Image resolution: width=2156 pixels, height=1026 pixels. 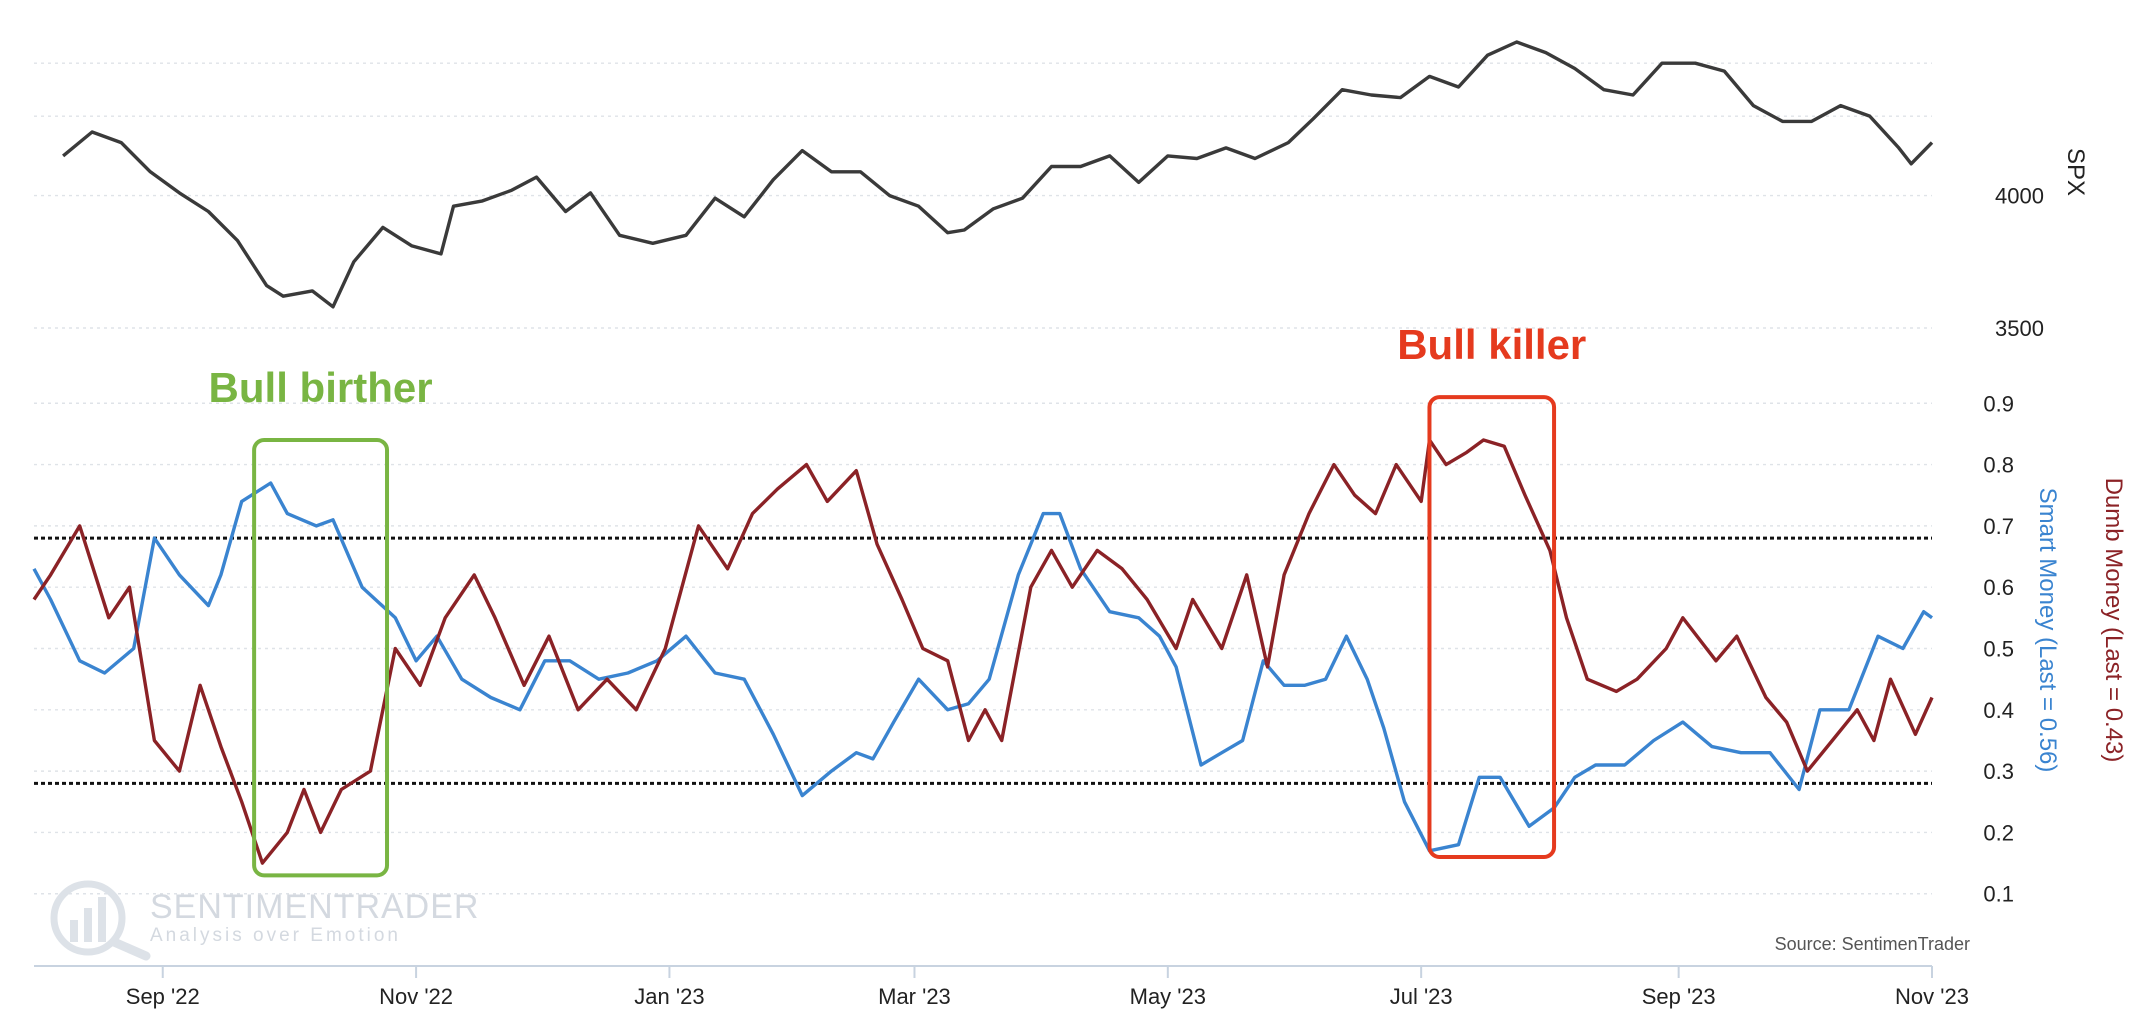 I want to click on x-tick-label: Jan '23, so click(x=669, y=996).